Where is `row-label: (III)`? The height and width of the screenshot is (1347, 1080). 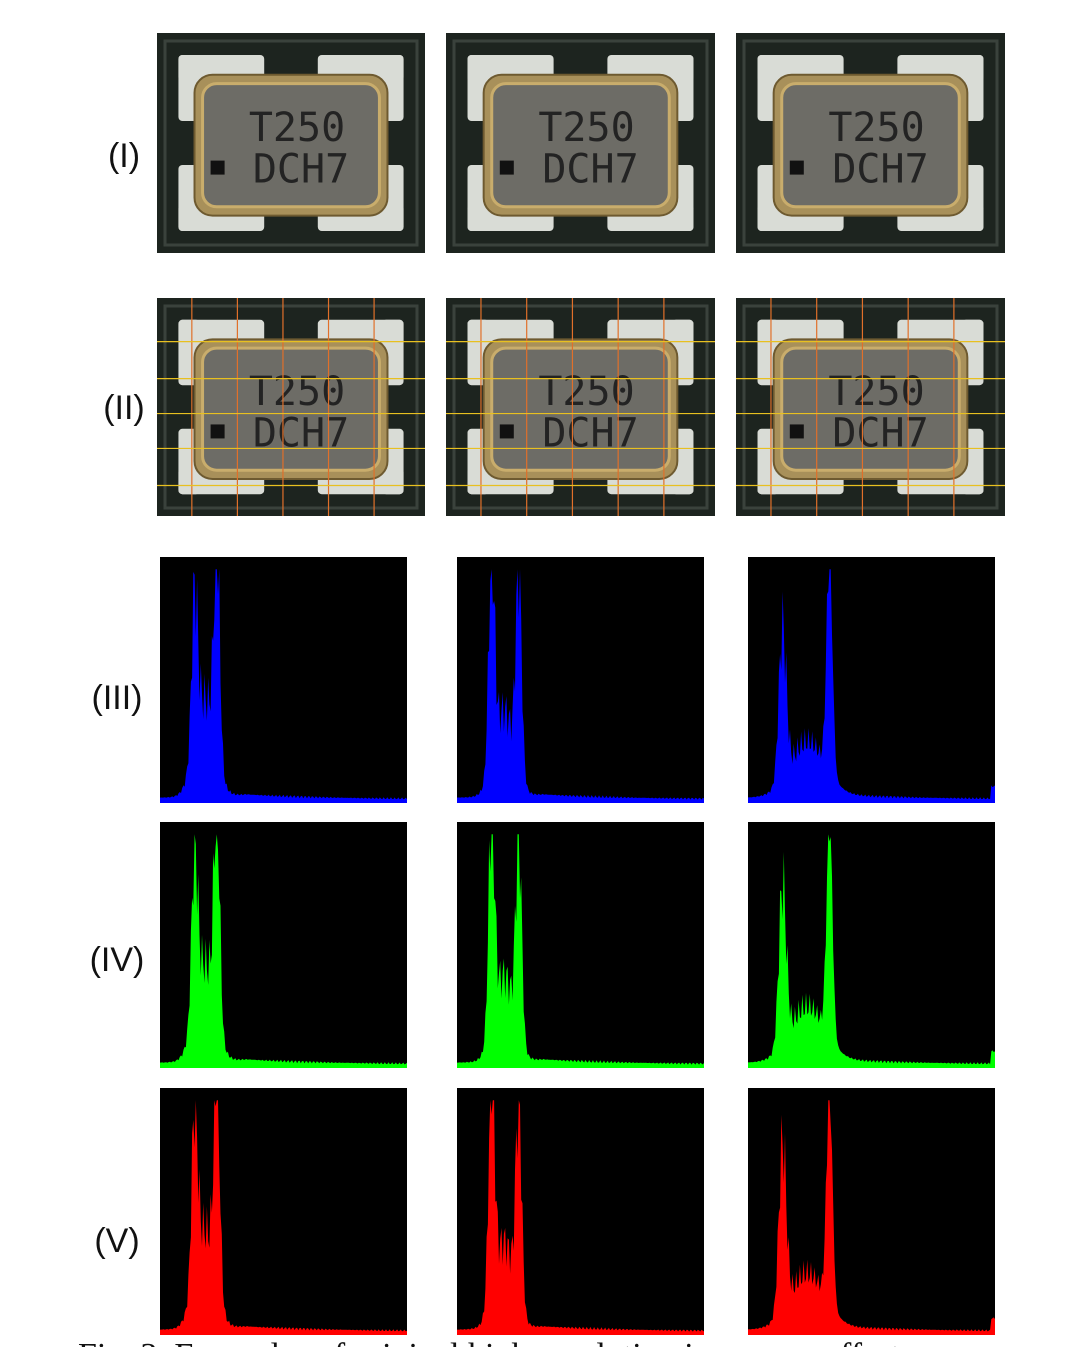 row-label: (III) is located at coordinates (117, 698).